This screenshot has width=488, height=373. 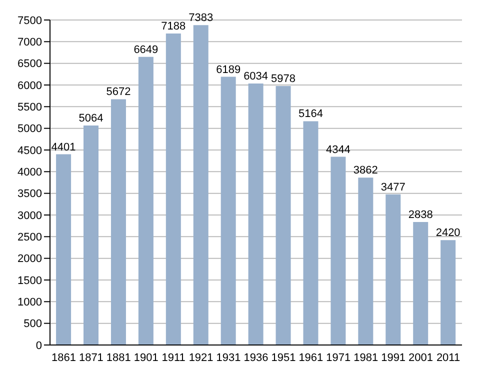 I want to click on y-tick-label: 5000, so click(x=30, y=129).